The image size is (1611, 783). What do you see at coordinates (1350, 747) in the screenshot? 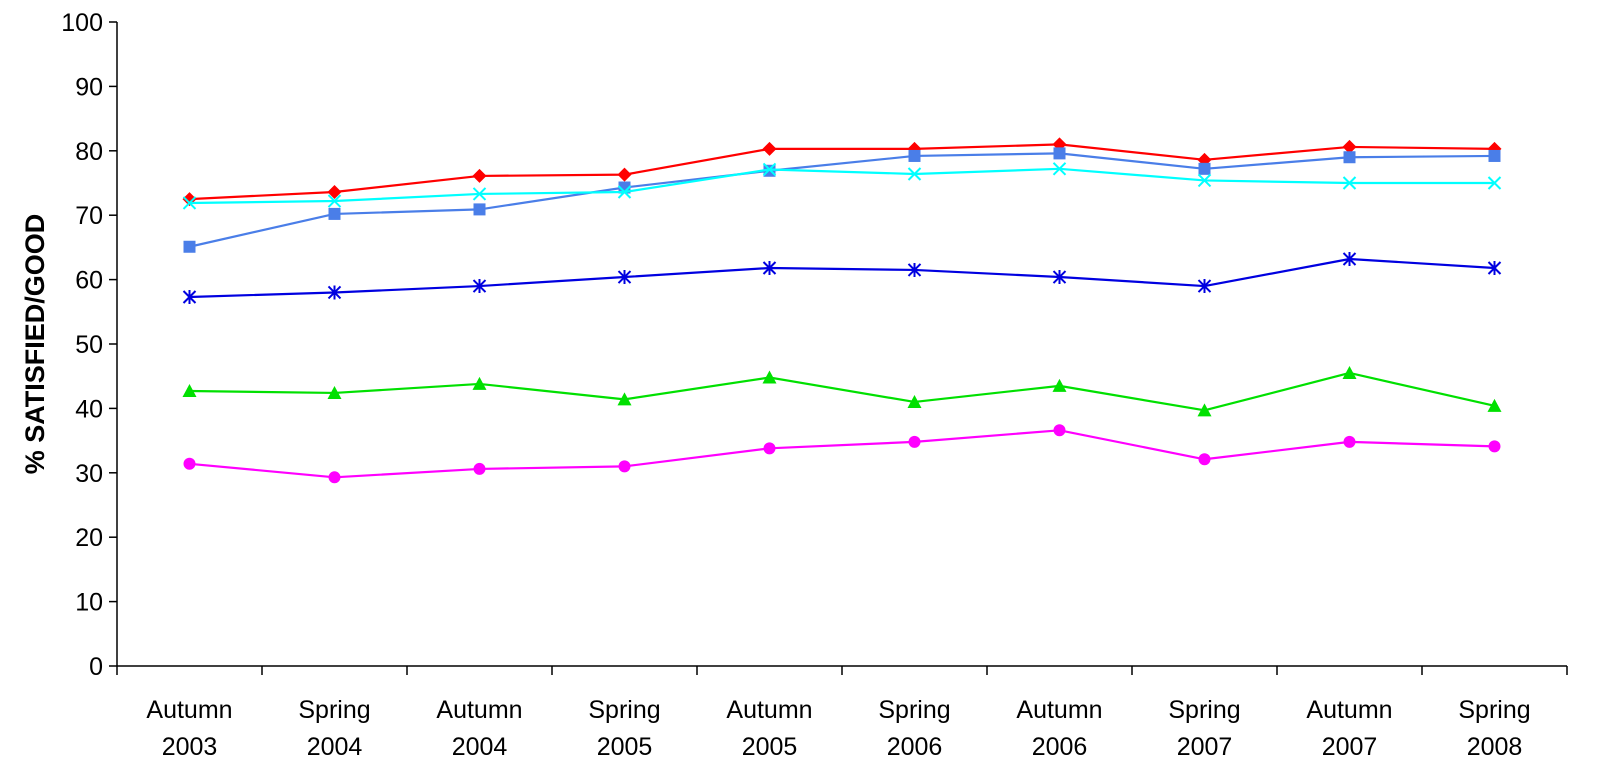
I see `x-tick-label-line: 2007` at bounding box center [1350, 747].